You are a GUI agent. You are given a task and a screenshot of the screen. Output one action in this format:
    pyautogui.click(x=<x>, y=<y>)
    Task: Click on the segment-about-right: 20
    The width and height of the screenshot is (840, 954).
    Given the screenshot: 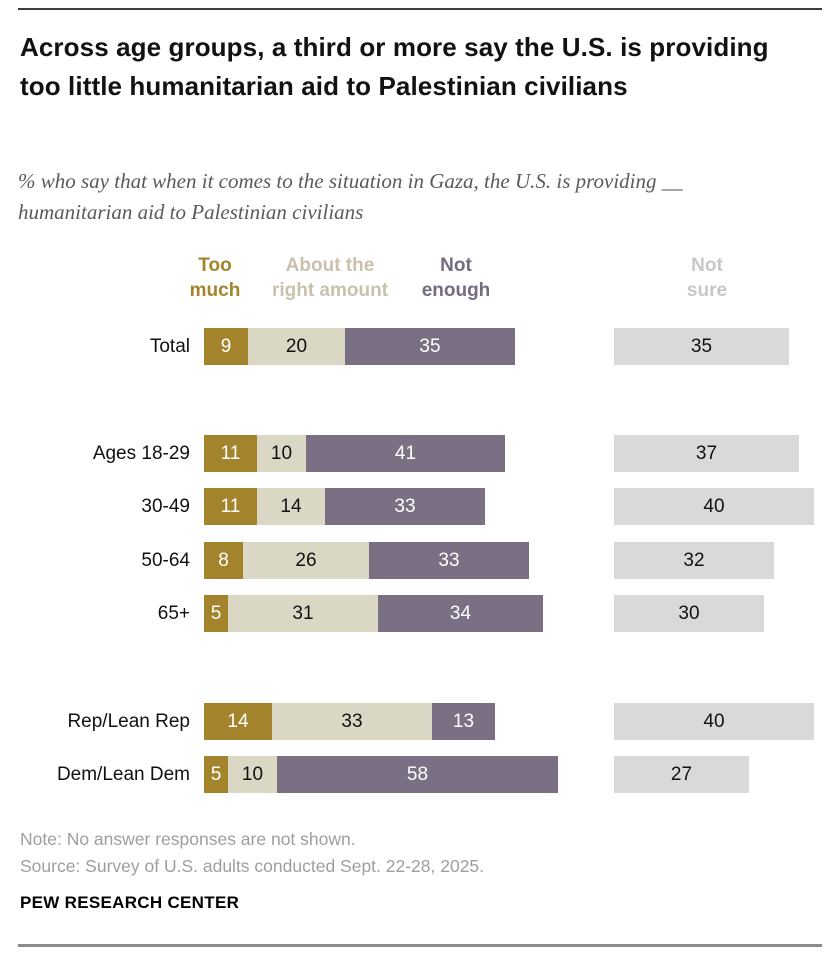 What is the action you would take?
    pyautogui.click(x=296, y=346)
    